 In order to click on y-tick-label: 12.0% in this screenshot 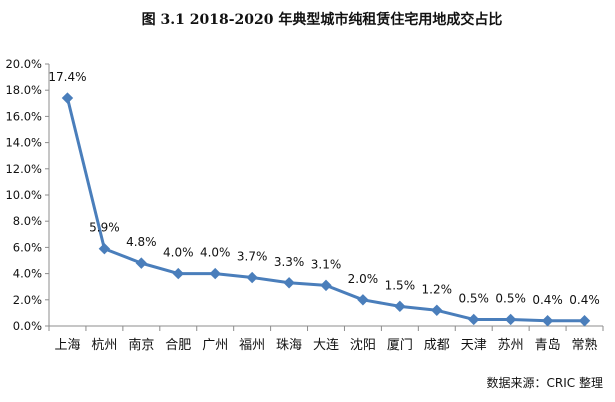, I will do `click(23, 169)`.